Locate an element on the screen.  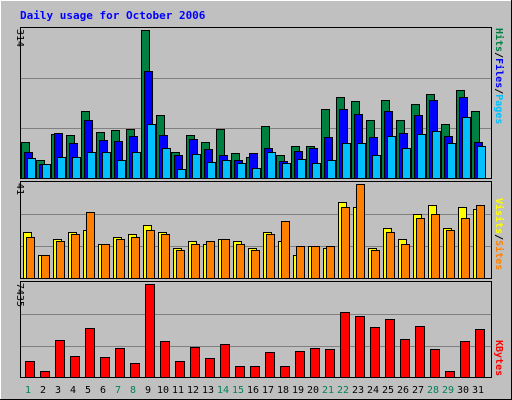
day-label-21: 21 is located at coordinates (328, 390).